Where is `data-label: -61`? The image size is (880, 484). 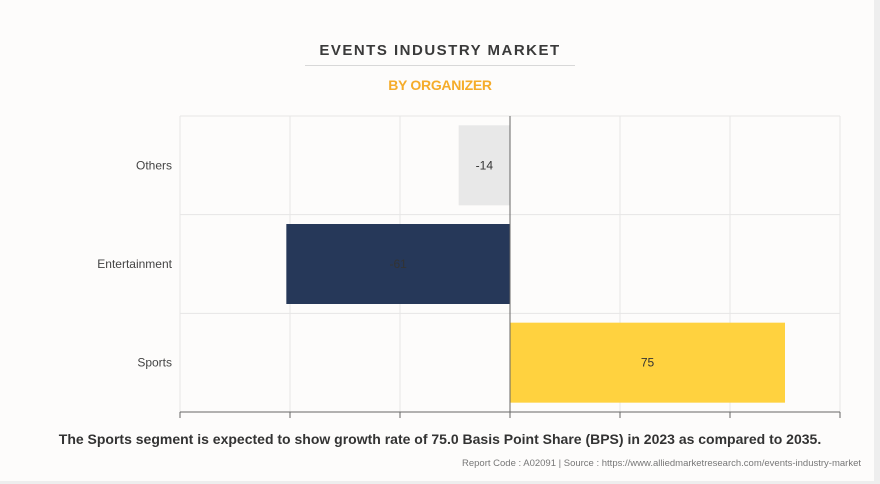 data-label: -61 is located at coordinates (398, 264).